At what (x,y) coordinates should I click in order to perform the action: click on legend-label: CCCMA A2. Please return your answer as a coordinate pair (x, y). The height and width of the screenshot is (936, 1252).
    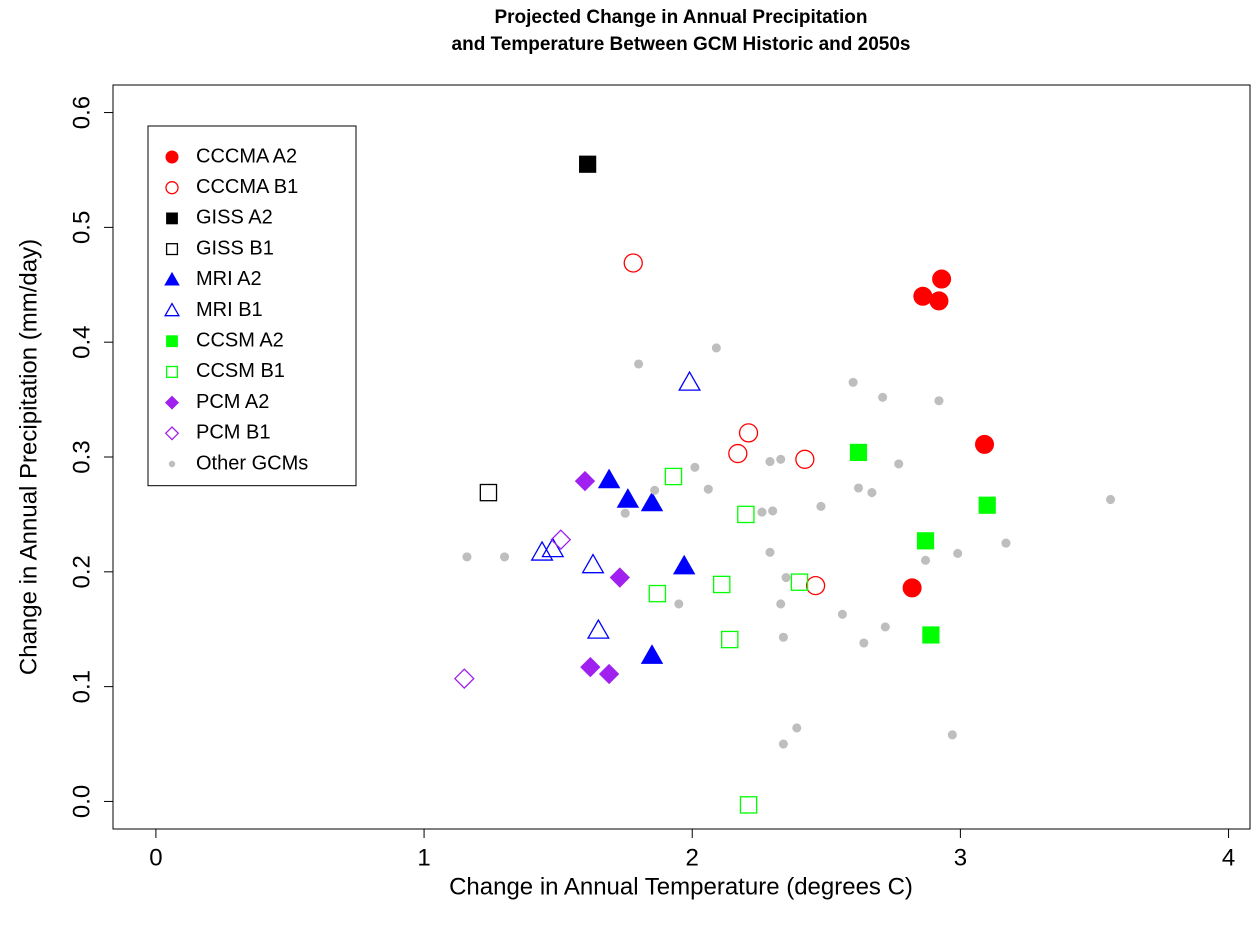
    Looking at the image, I should click on (246, 156).